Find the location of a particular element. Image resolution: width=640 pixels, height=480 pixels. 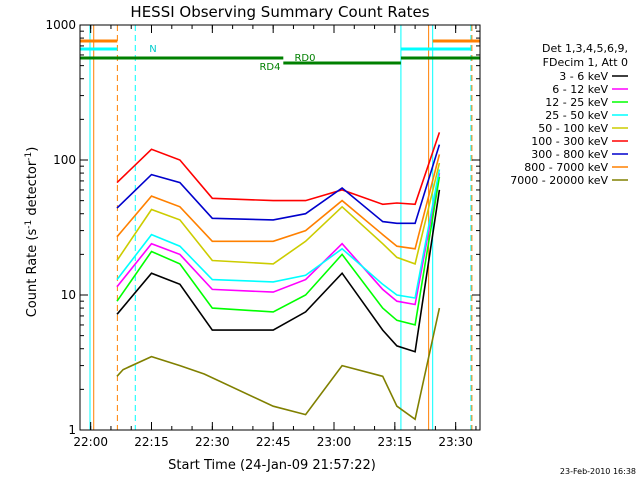

legend-label: 7000 - 20000 keV is located at coordinates (559, 180).